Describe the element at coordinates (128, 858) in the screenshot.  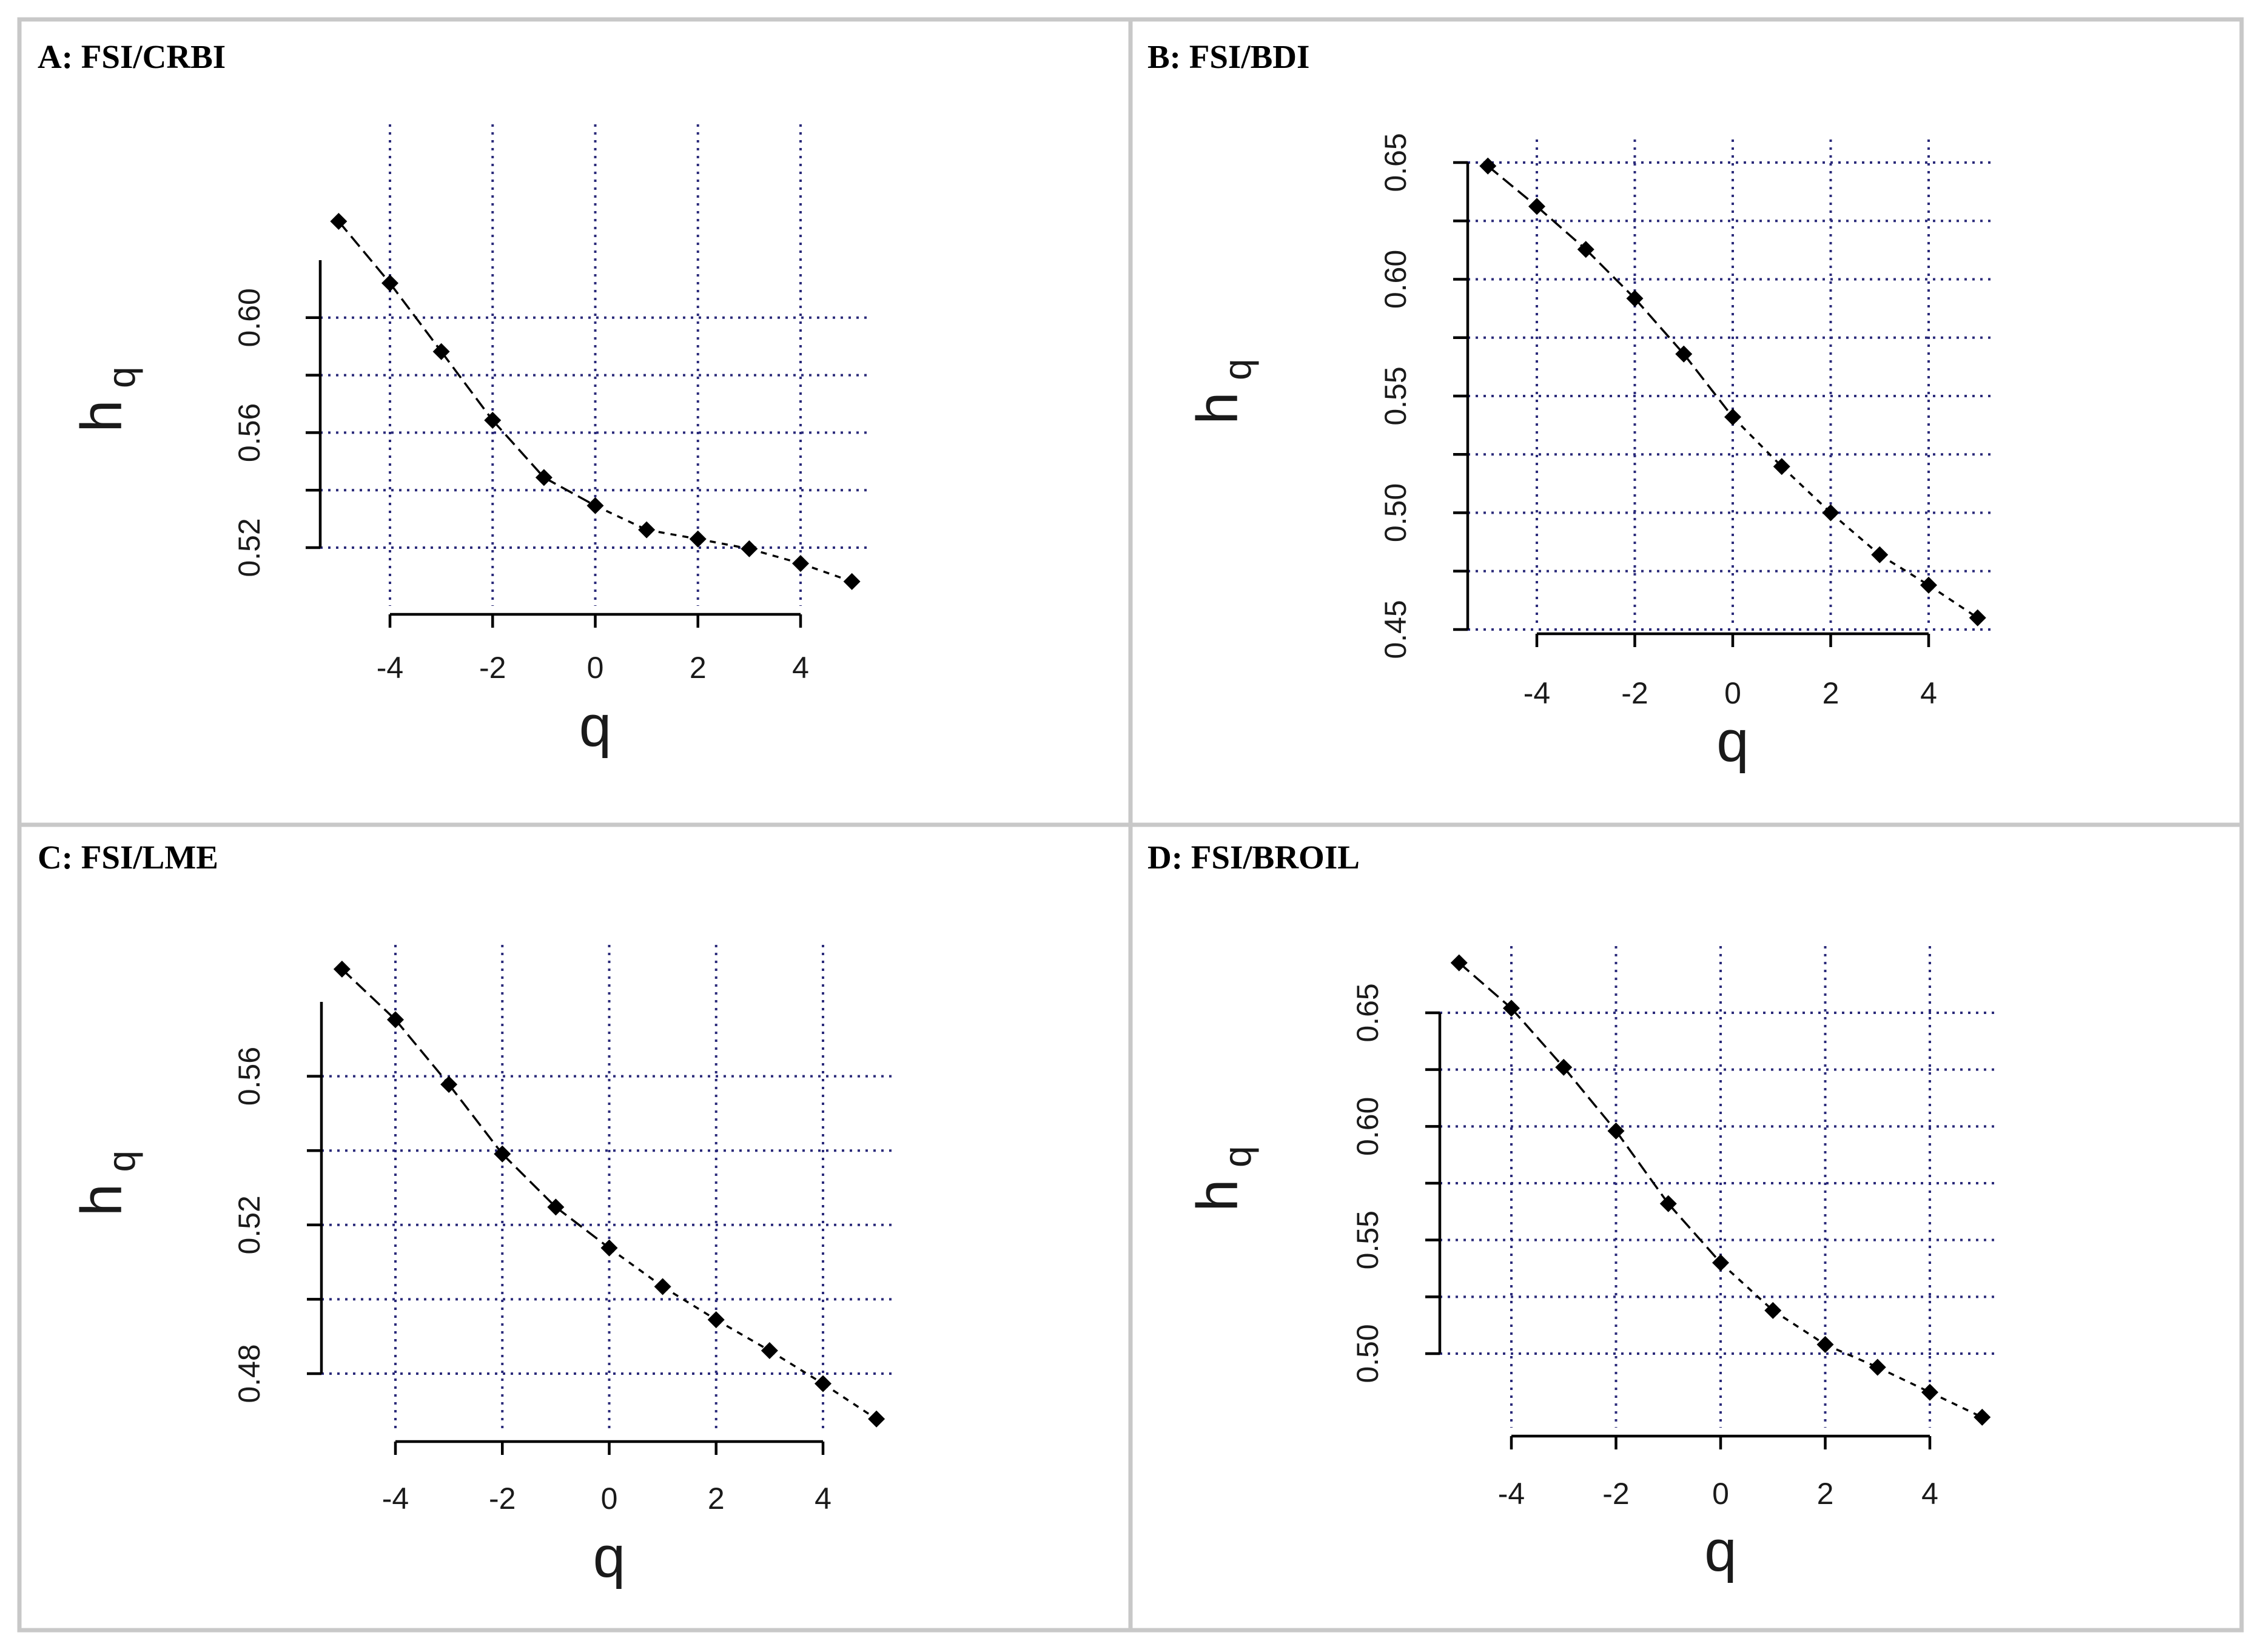
I see `panel-title: C: FSI/LME` at that location.